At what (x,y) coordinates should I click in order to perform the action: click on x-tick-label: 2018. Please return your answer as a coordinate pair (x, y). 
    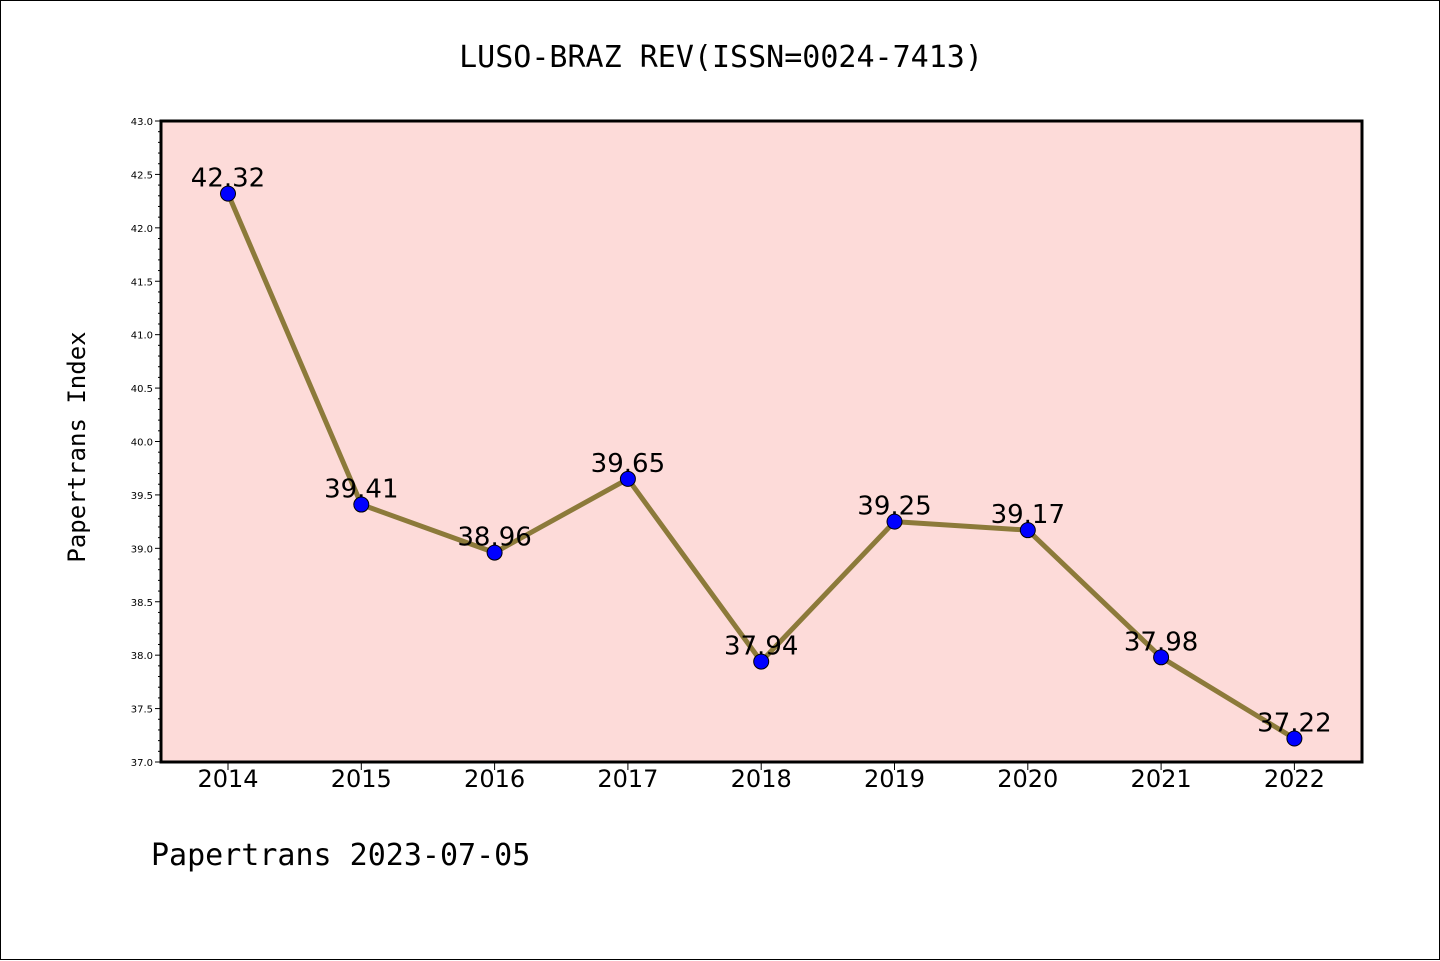
    Looking at the image, I should click on (761, 779).